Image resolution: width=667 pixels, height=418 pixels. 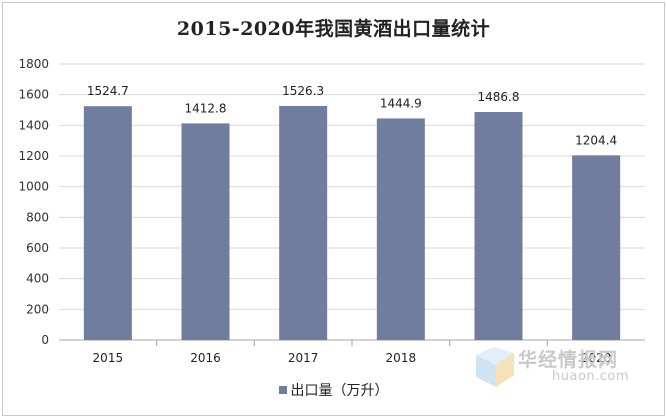 I want to click on chart-title: 2015-2020年我国黄酒出口量统计, so click(x=333, y=29).